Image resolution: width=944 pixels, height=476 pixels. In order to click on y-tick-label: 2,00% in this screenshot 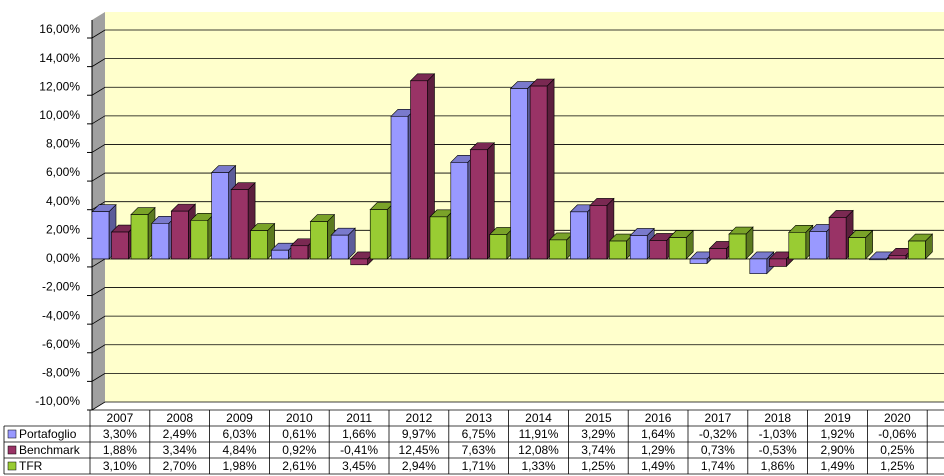, I will do `click(63, 229)`.